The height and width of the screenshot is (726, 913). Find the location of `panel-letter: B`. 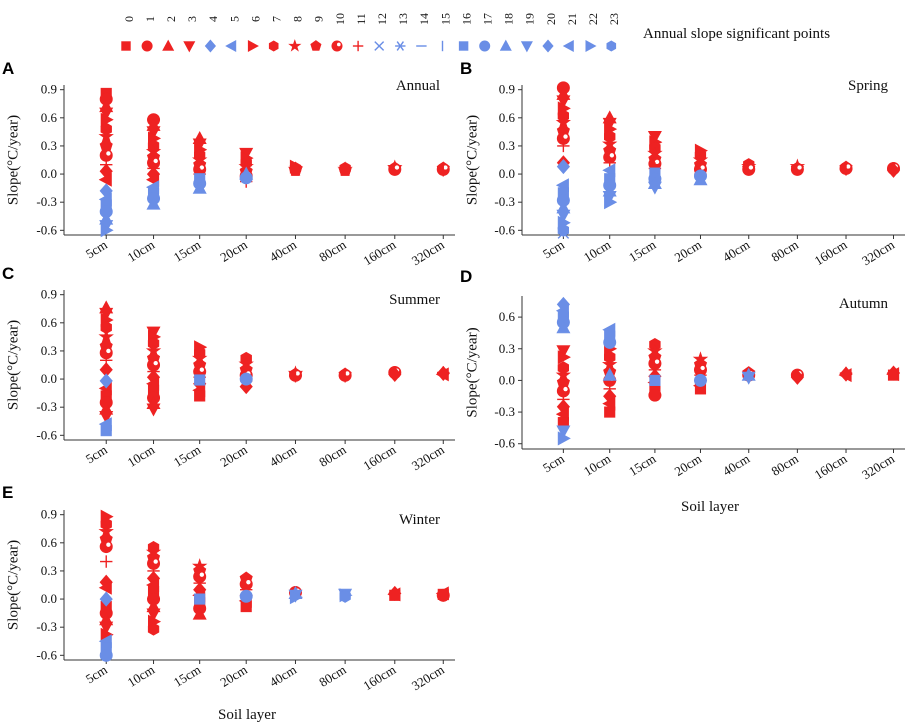

panel-letter: B is located at coordinates (466, 68).